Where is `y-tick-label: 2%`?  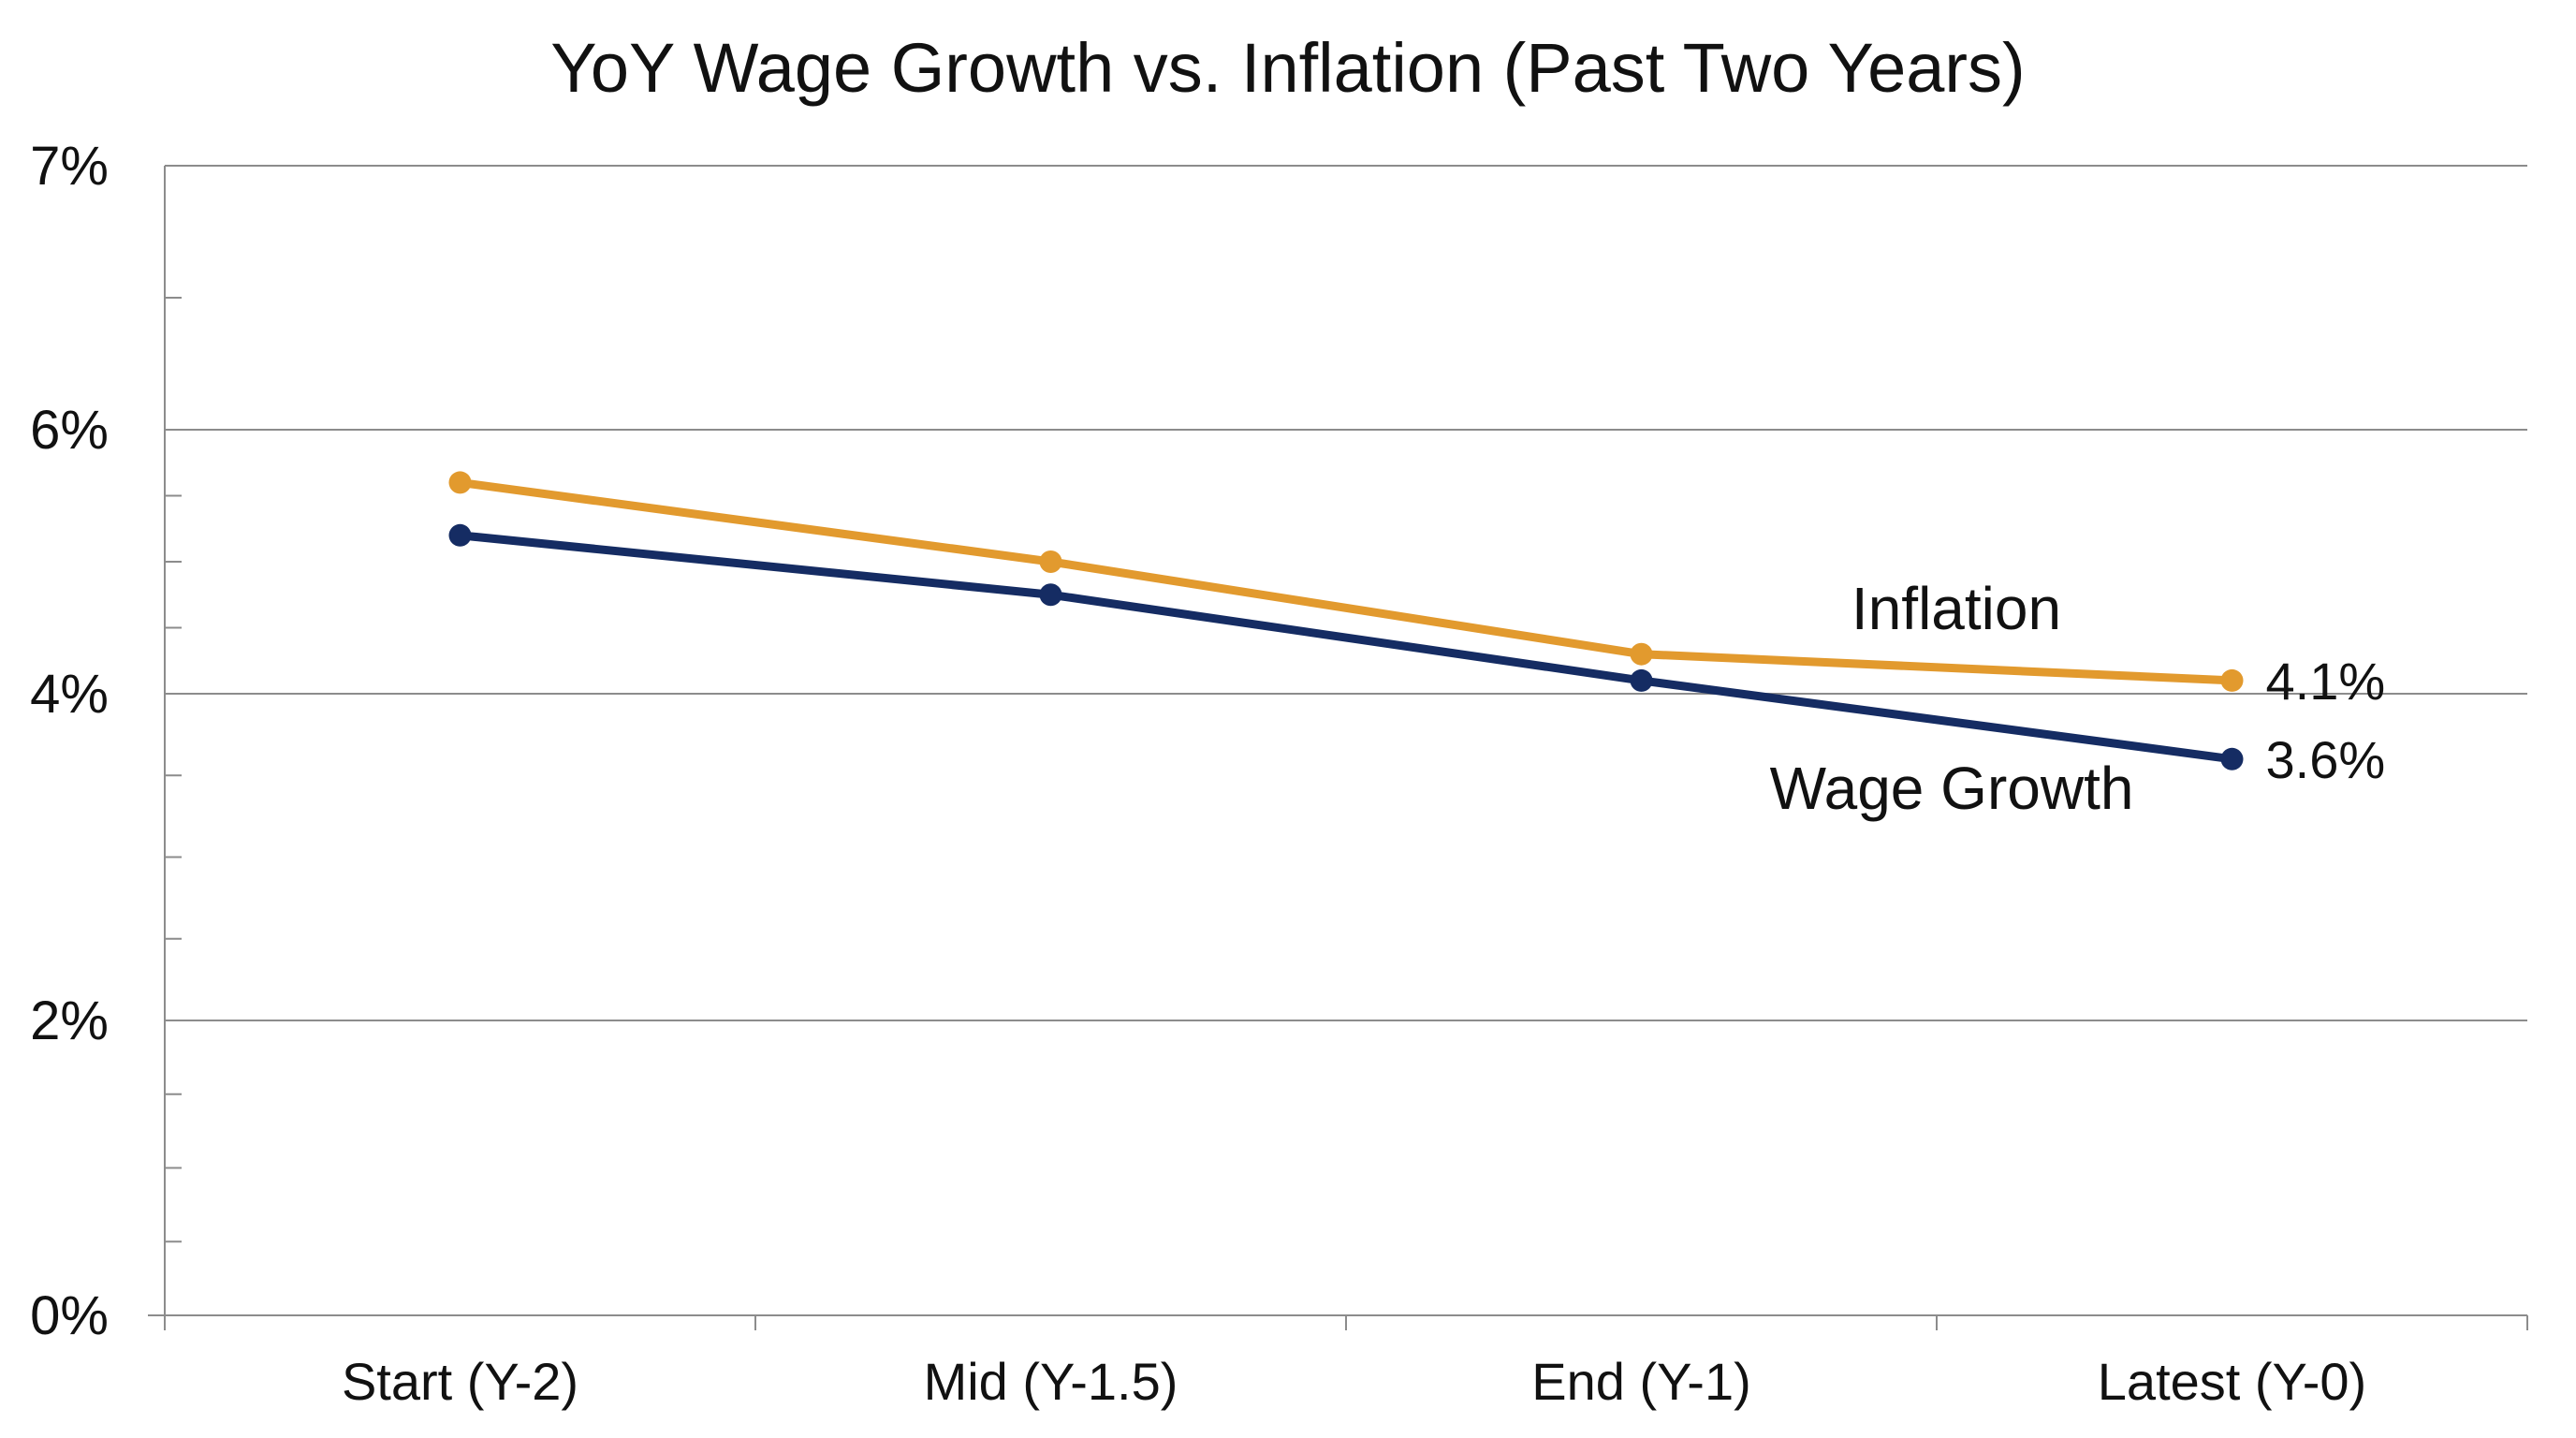 y-tick-label: 2% is located at coordinates (69, 1020).